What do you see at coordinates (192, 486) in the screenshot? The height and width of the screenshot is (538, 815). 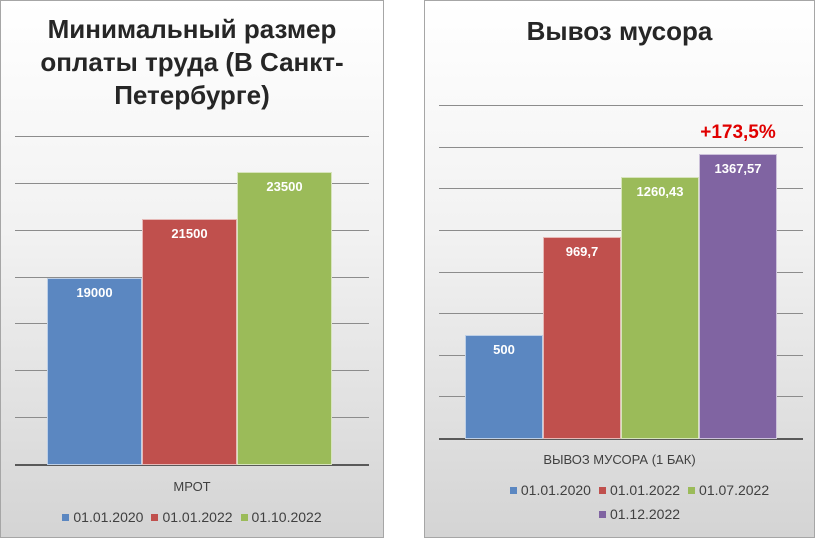 I see `category-label-mrot: МРОТ` at bounding box center [192, 486].